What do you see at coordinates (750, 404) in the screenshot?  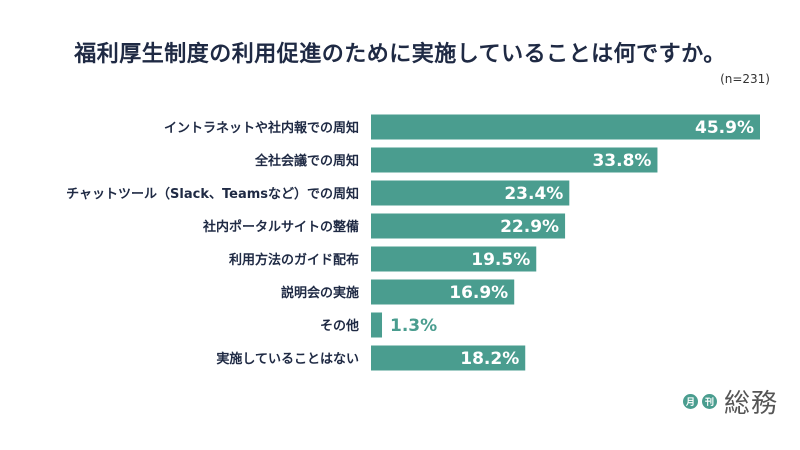 I see `logo-wordmark: 総務` at bounding box center [750, 404].